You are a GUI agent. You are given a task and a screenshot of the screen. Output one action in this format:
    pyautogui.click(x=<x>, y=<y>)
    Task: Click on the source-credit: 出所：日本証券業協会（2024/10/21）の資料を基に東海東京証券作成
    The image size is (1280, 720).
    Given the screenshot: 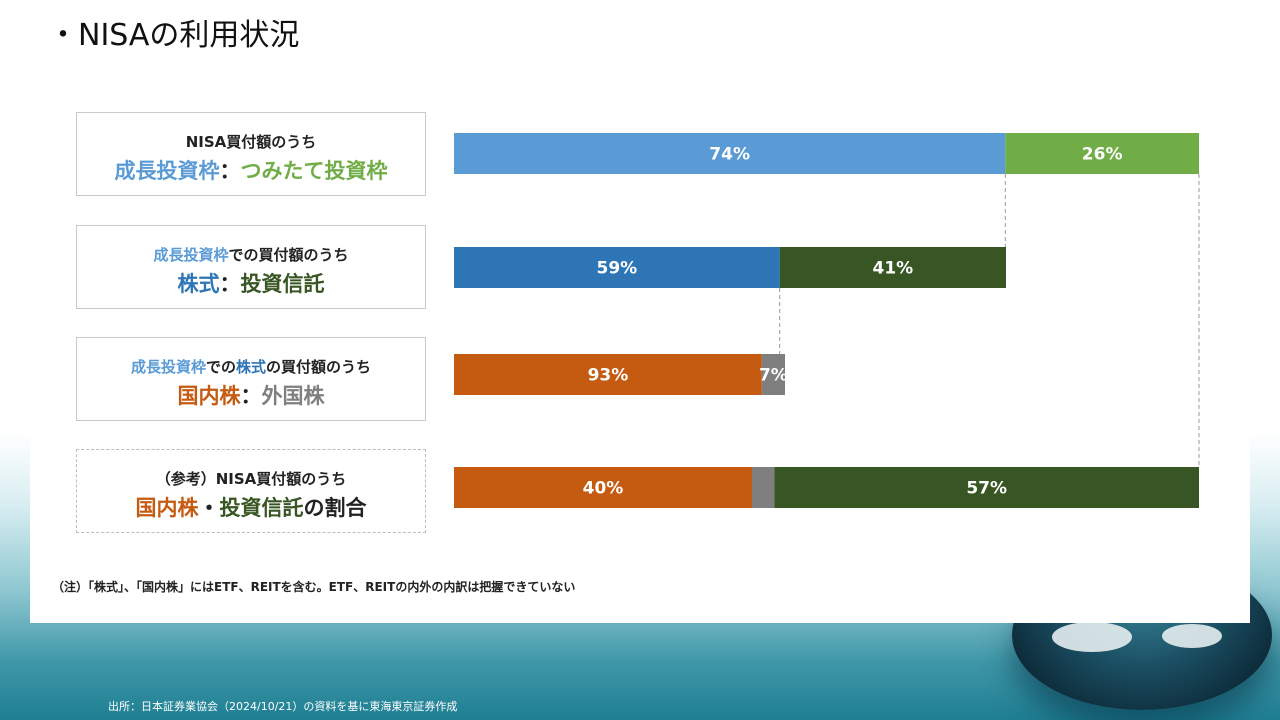 What is the action you would take?
    pyautogui.click(x=283, y=706)
    